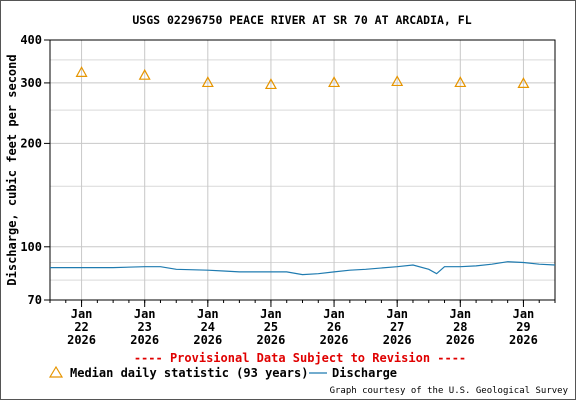 The image size is (576, 400). I want to click on x-tick-day: 23, so click(144, 327).